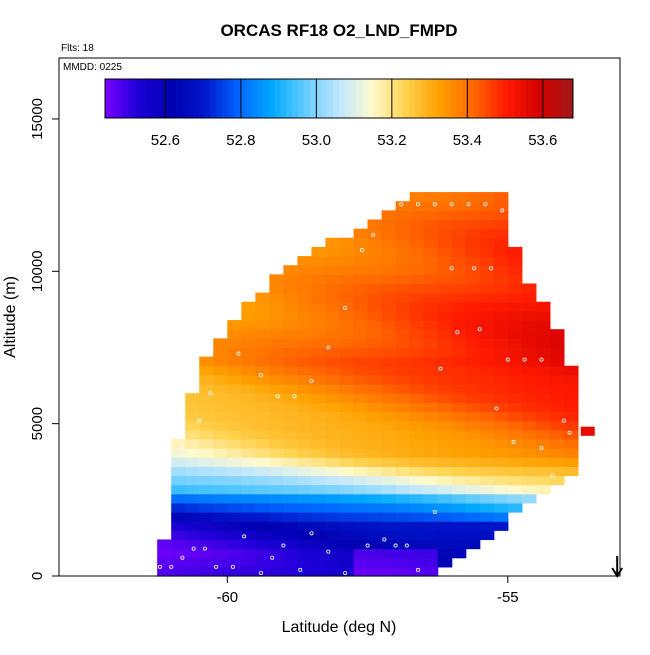 This screenshot has width=650, height=655. What do you see at coordinates (37, 271) in the screenshot?
I see `y-tick-label: 10000` at bounding box center [37, 271].